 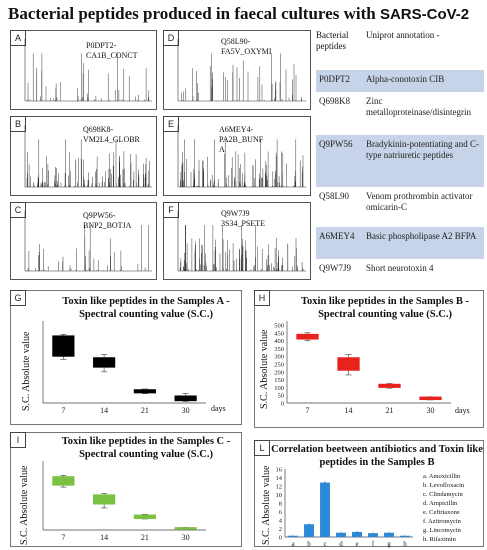 What do you see at coordinates (280, 529) in the screenshot?
I see `y-tick-label: 2` at bounding box center [280, 529].